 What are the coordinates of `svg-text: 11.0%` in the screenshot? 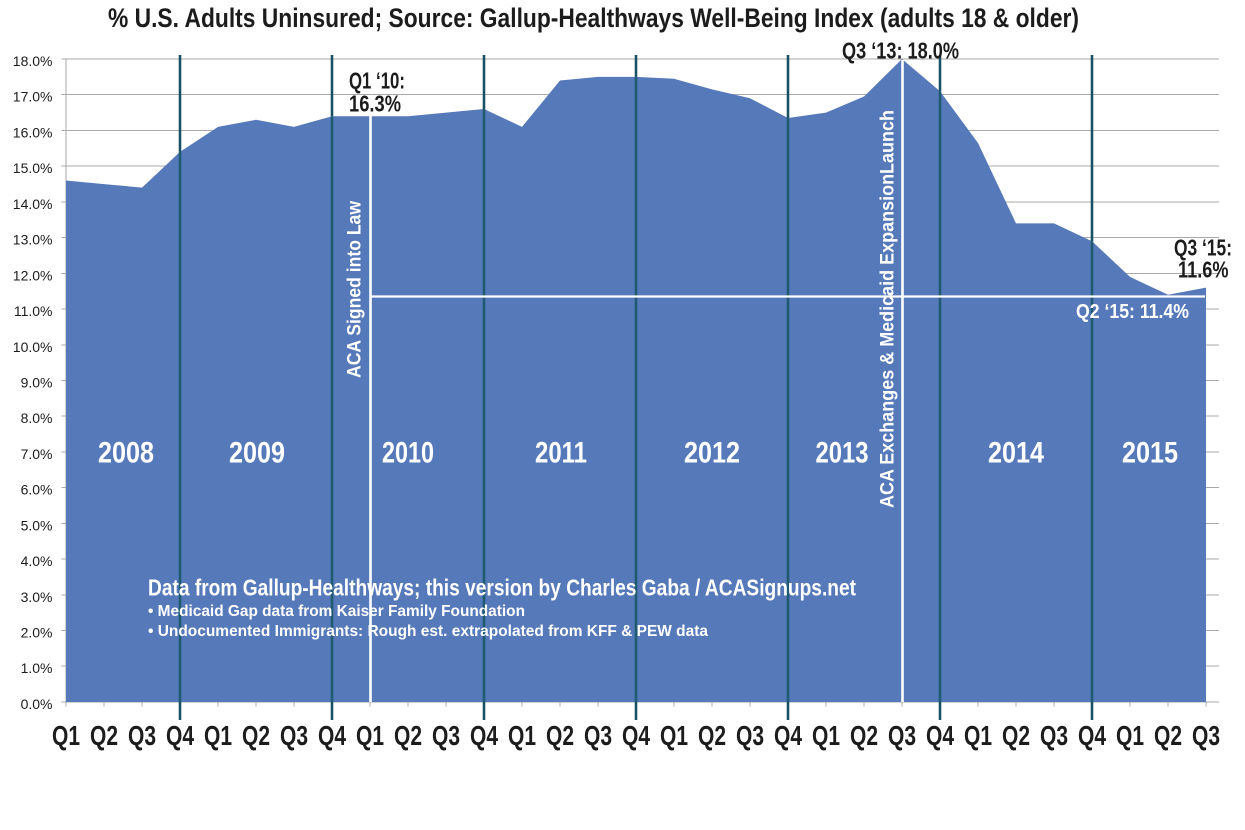 It's located at (33, 311).